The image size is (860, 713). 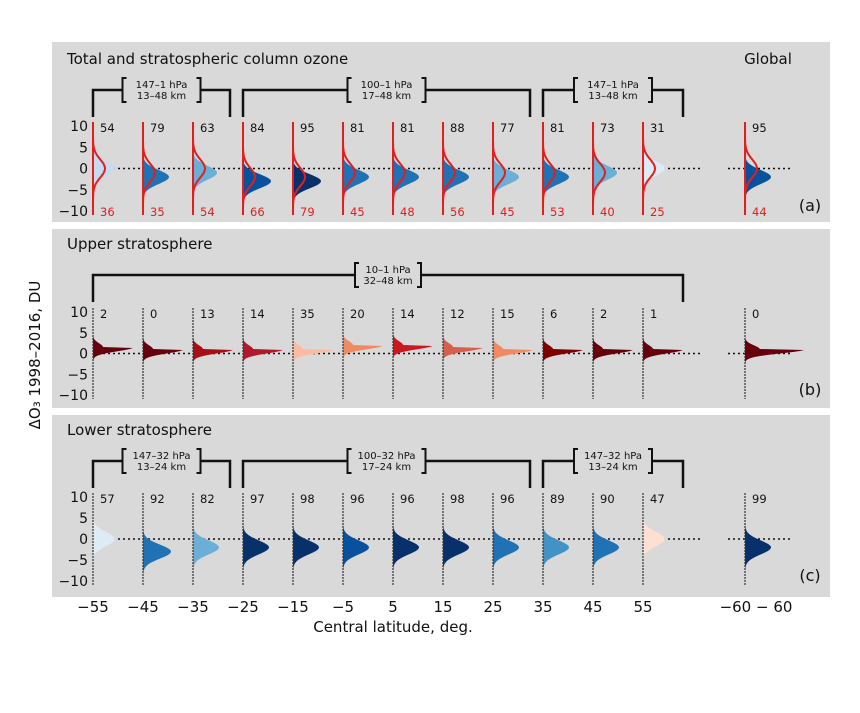 I want to click on x-tick-label: 5, so click(x=393, y=607).